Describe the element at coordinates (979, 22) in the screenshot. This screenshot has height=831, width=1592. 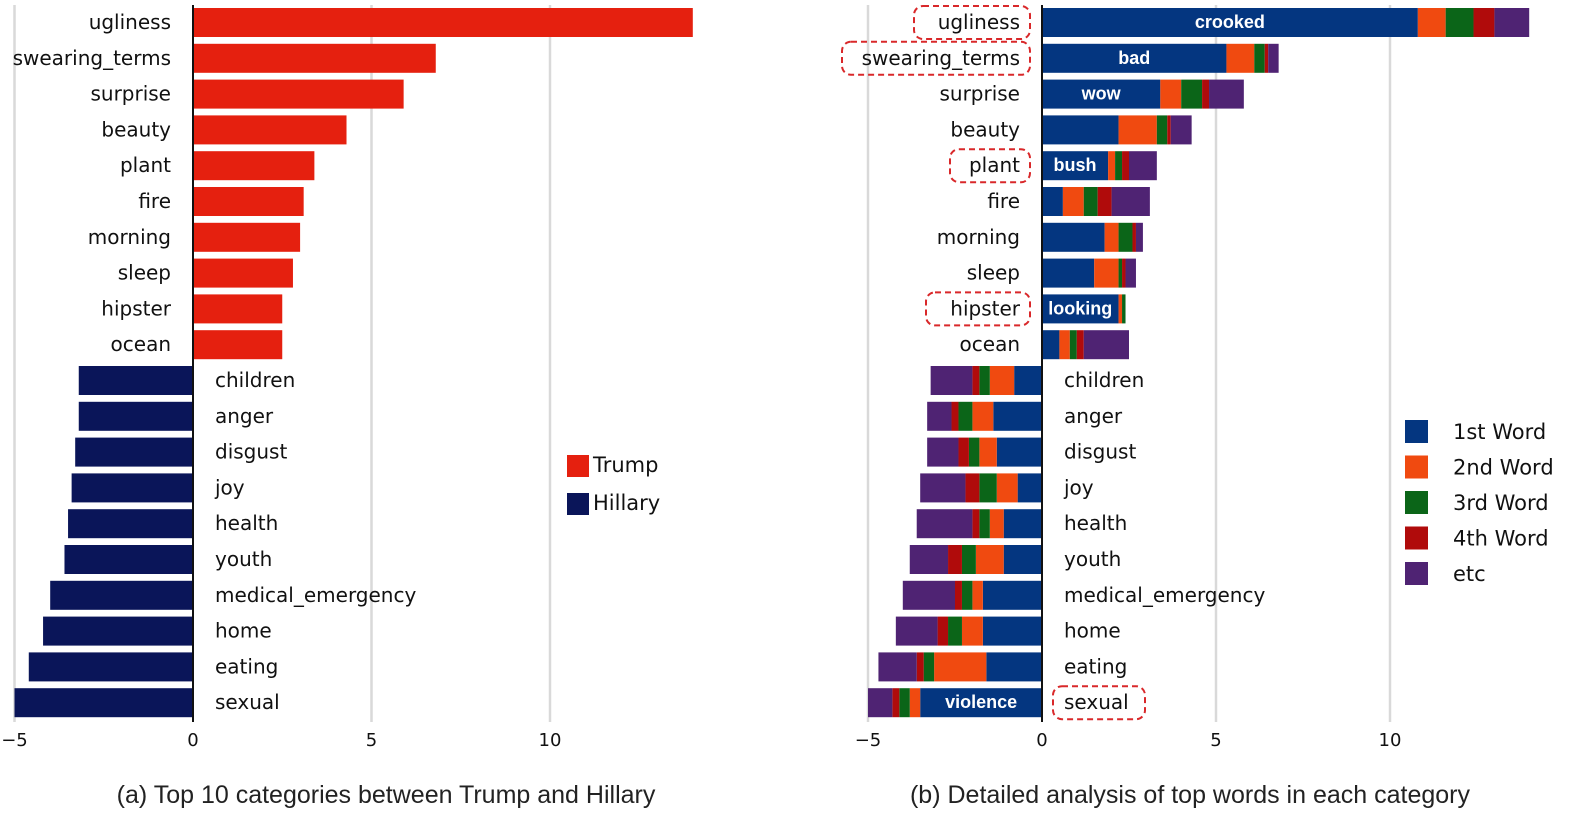
I see `category-label: ugliness` at that location.